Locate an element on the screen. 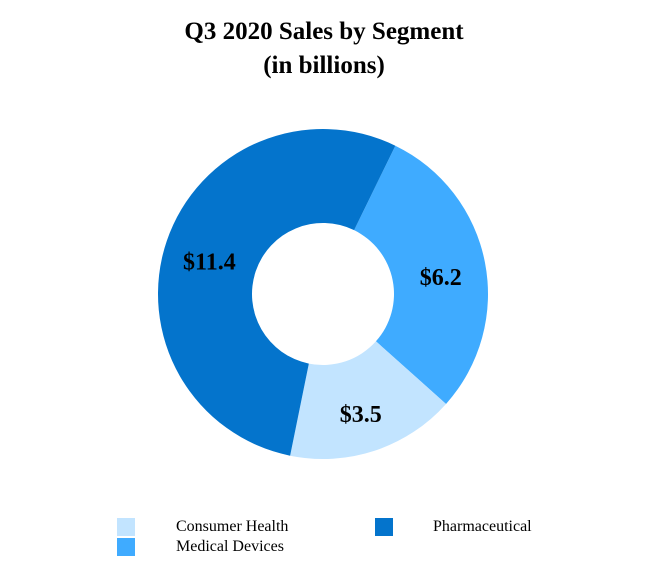  slice-consumer-health is located at coordinates (368, 400).